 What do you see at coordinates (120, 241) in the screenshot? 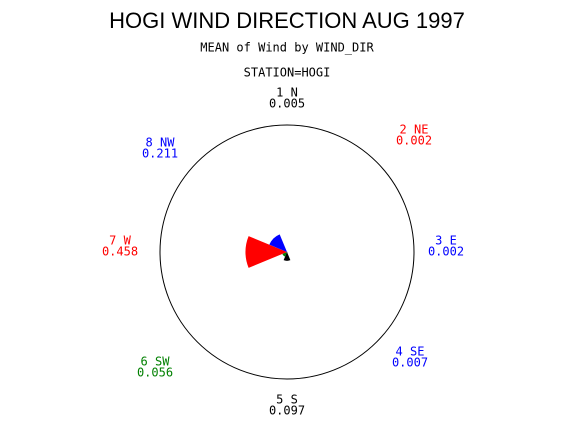
I see `category-label: 7 W` at bounding box center [120, 241].